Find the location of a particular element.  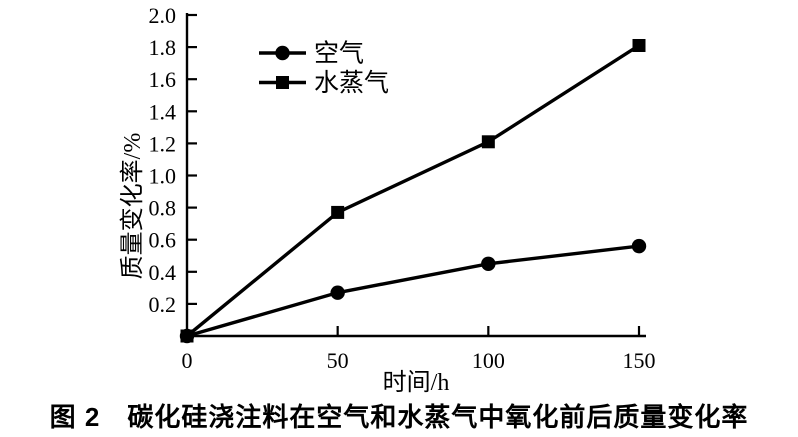

y-tick-label: 1.4 is located at coordinates (163, 111).